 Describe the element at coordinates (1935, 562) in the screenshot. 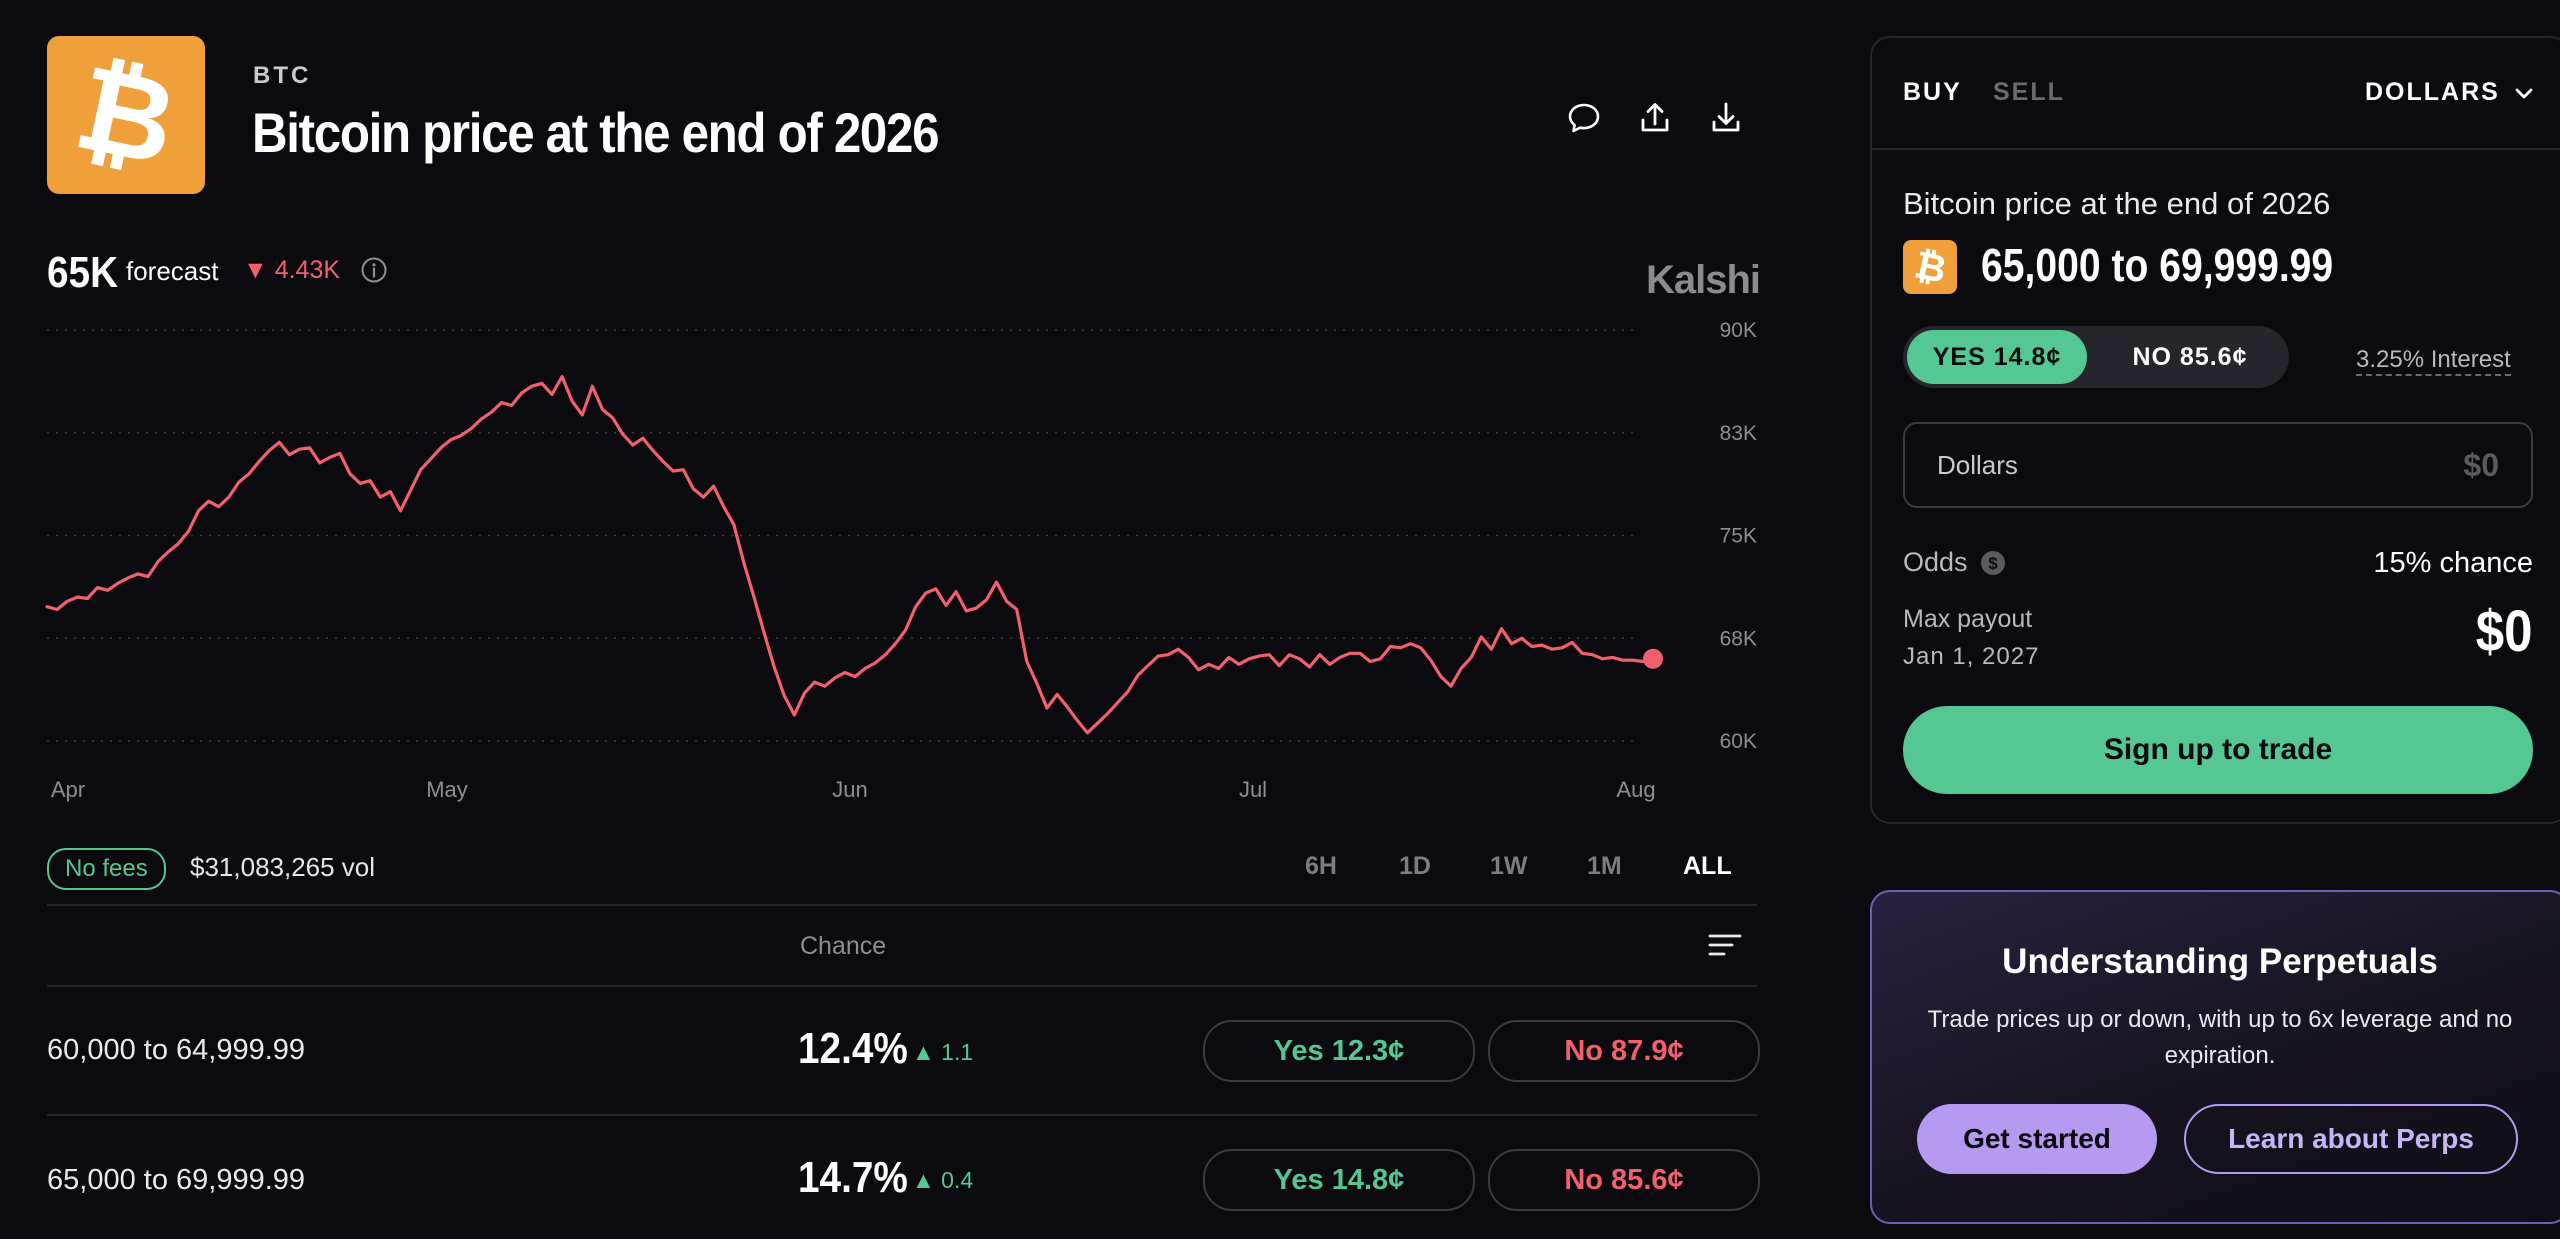

I see `odds-label-text: Odds` at that location.